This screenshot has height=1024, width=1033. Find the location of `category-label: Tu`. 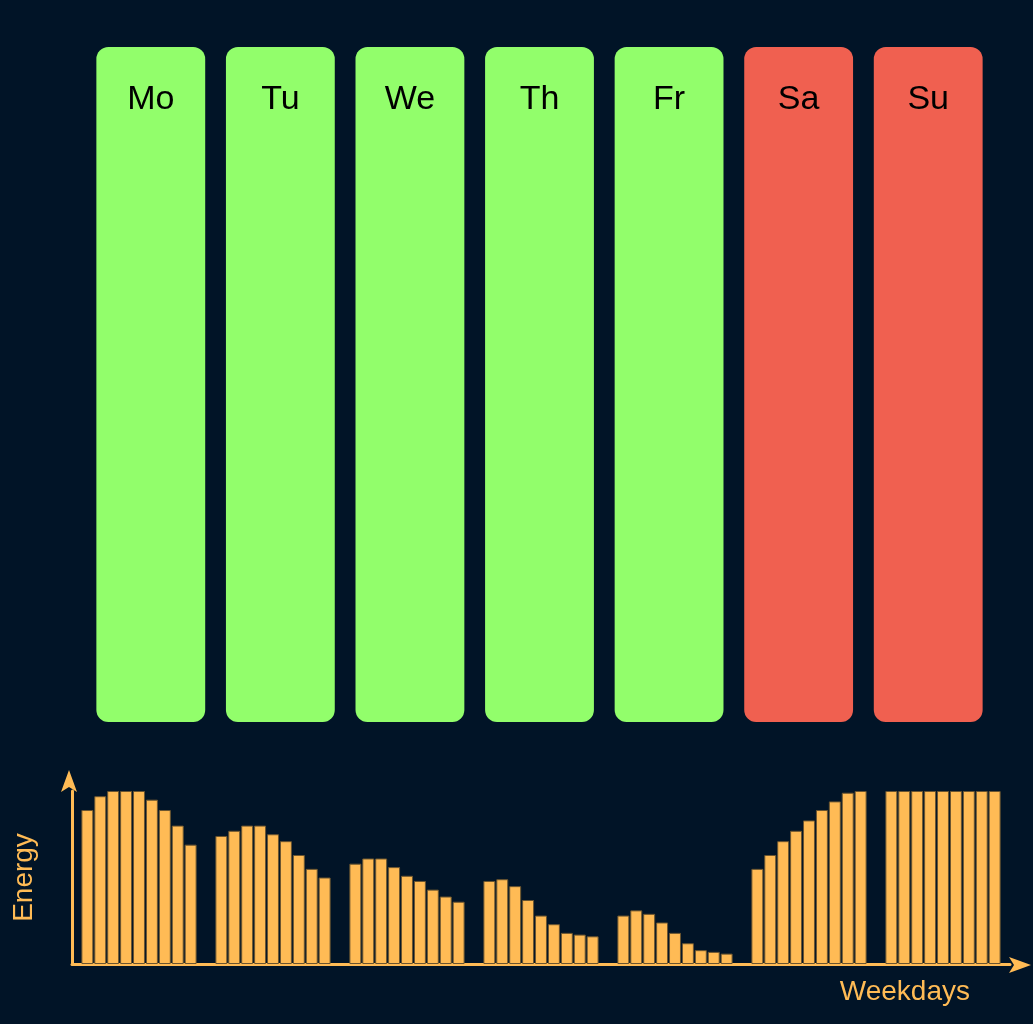

category-label: Tu is located at coordinates (280, 97).